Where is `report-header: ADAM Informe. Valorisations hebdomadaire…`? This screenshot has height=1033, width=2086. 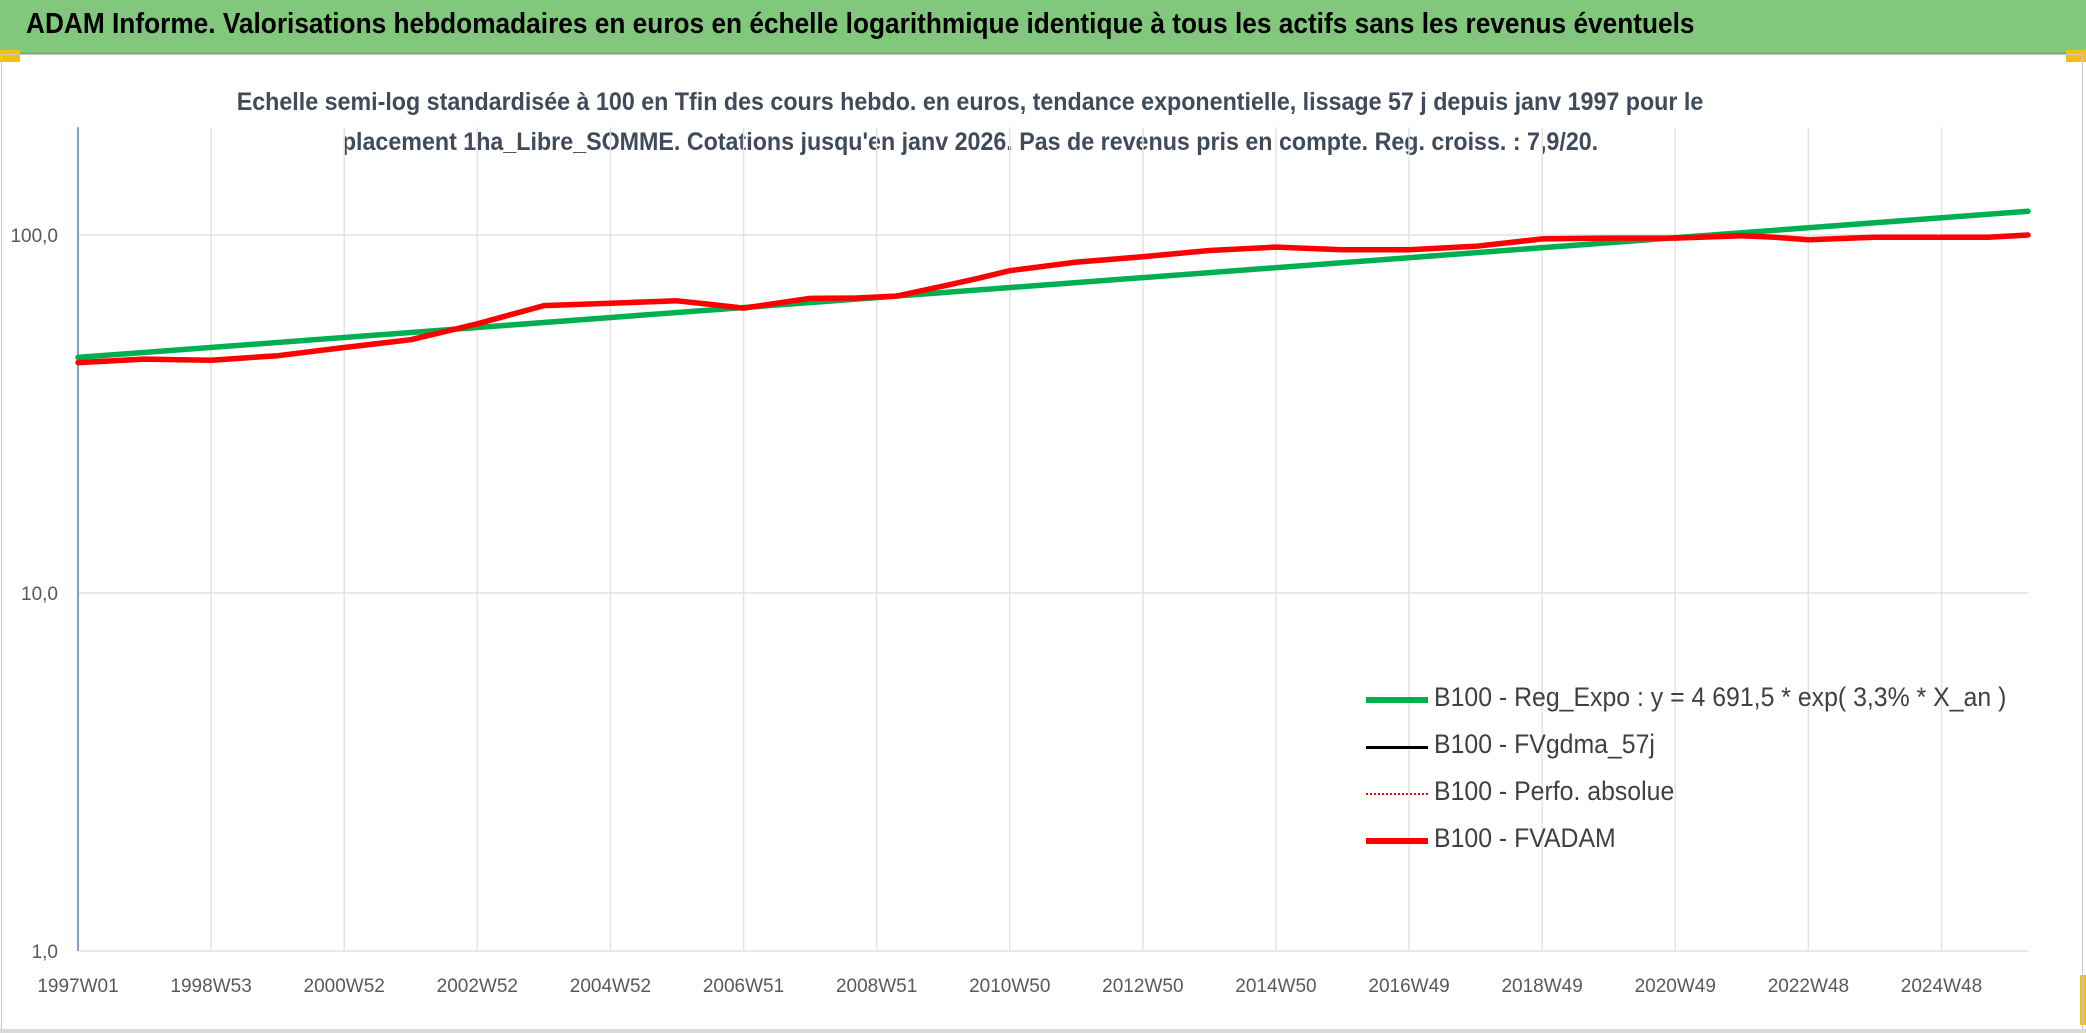
report-header: ADAM Informe. Valorisations hebdomadaire… is located at coordinates (1043, 27).